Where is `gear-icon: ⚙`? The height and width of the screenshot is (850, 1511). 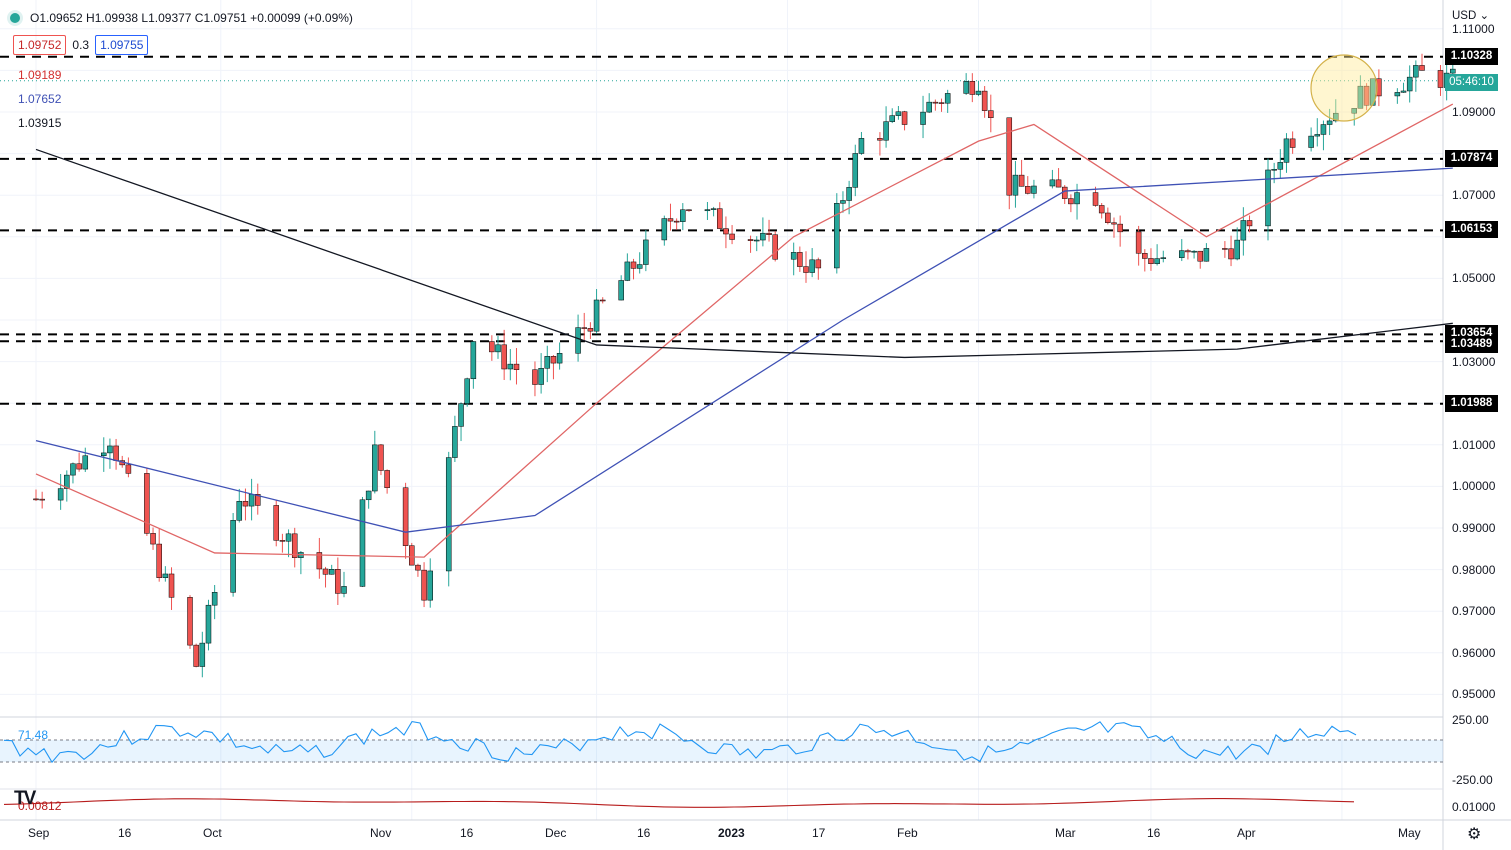 gear-icon: ⚙ is located at coordinates (1474, 834).